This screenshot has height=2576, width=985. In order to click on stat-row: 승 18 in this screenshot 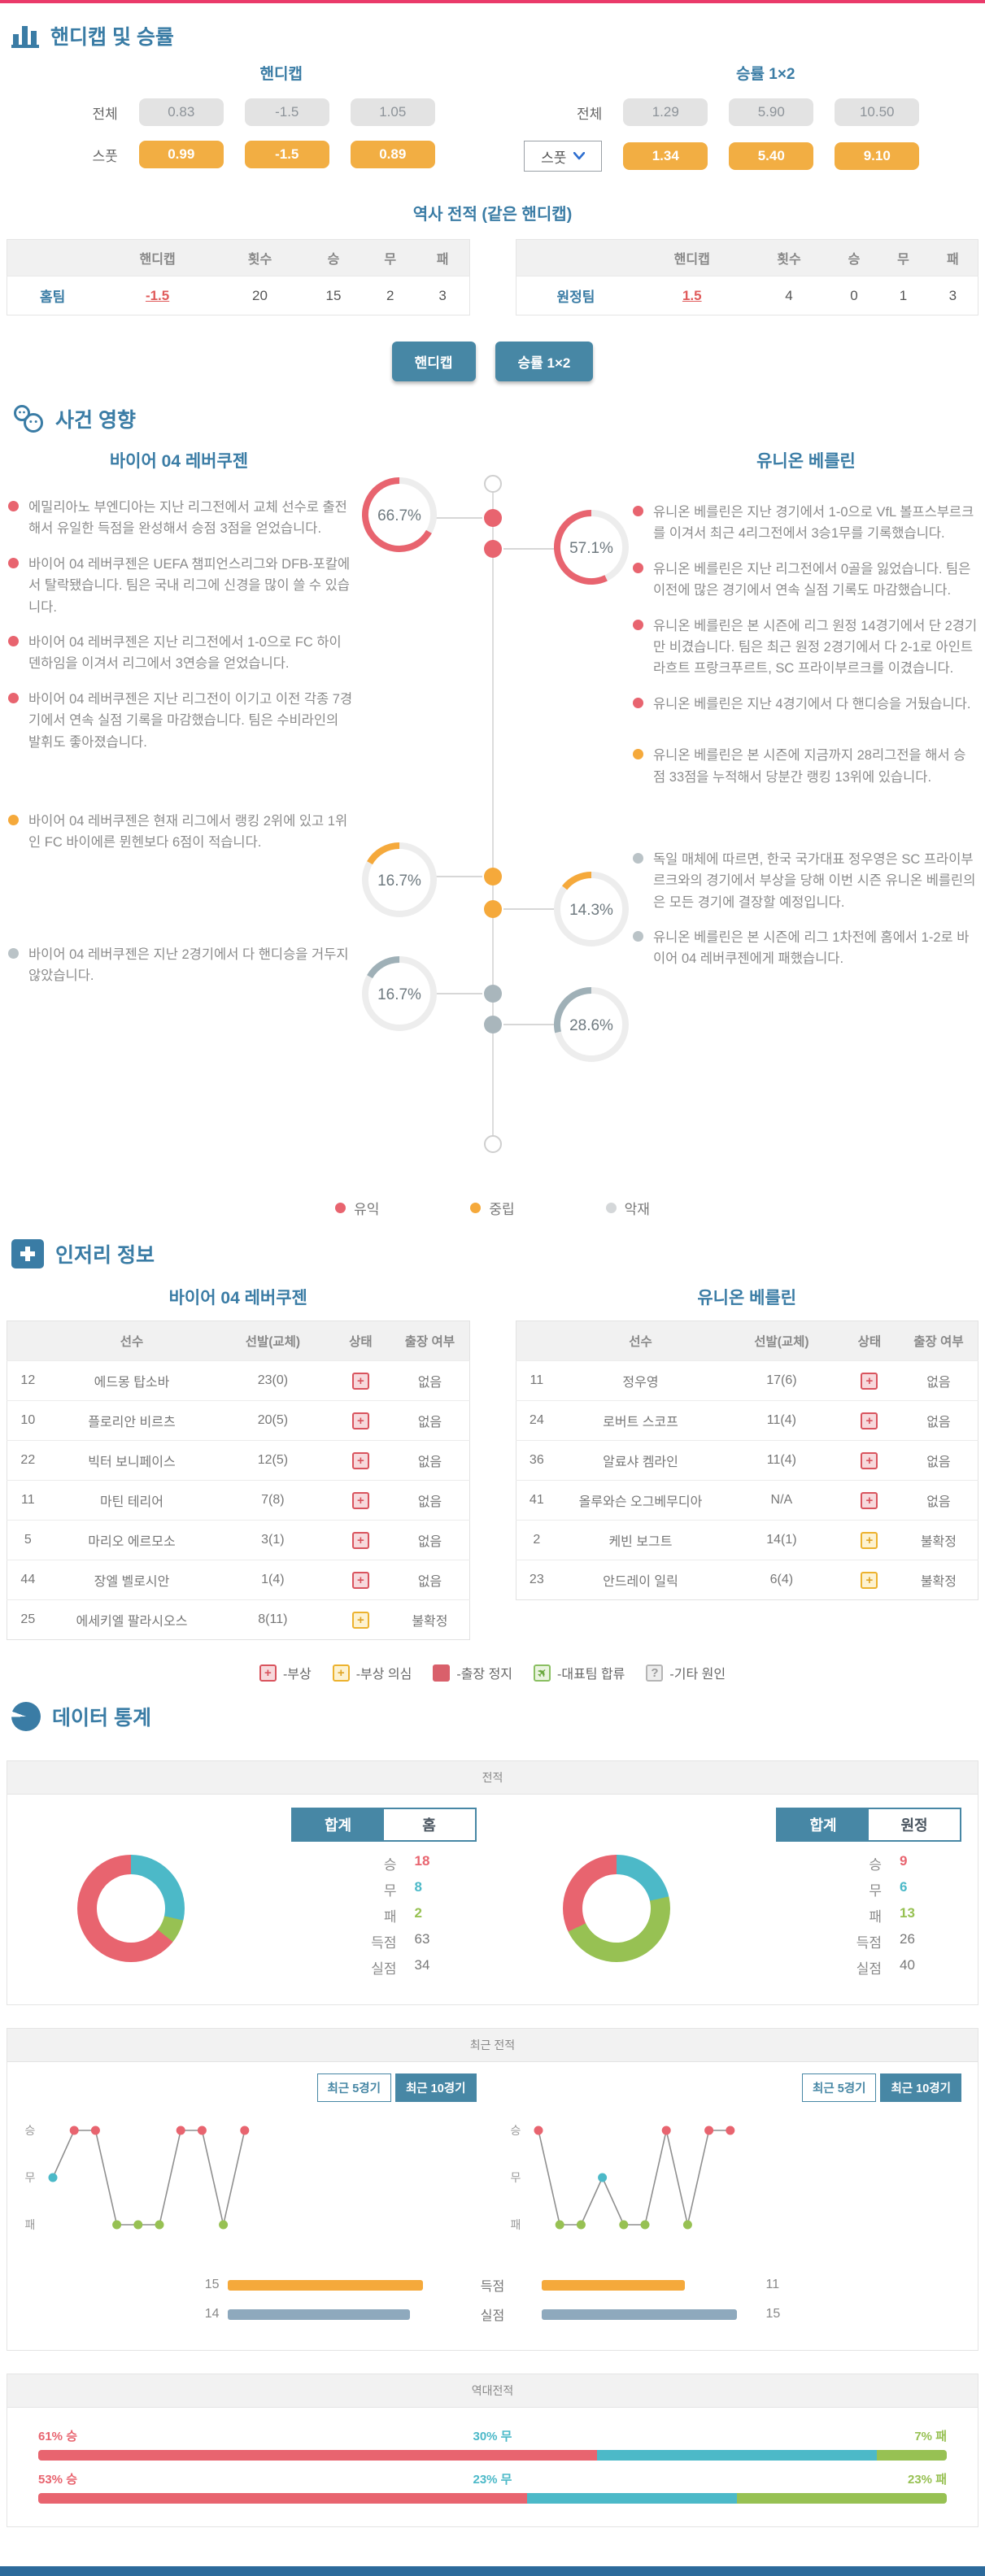, I will do `click(401, 1863)`.